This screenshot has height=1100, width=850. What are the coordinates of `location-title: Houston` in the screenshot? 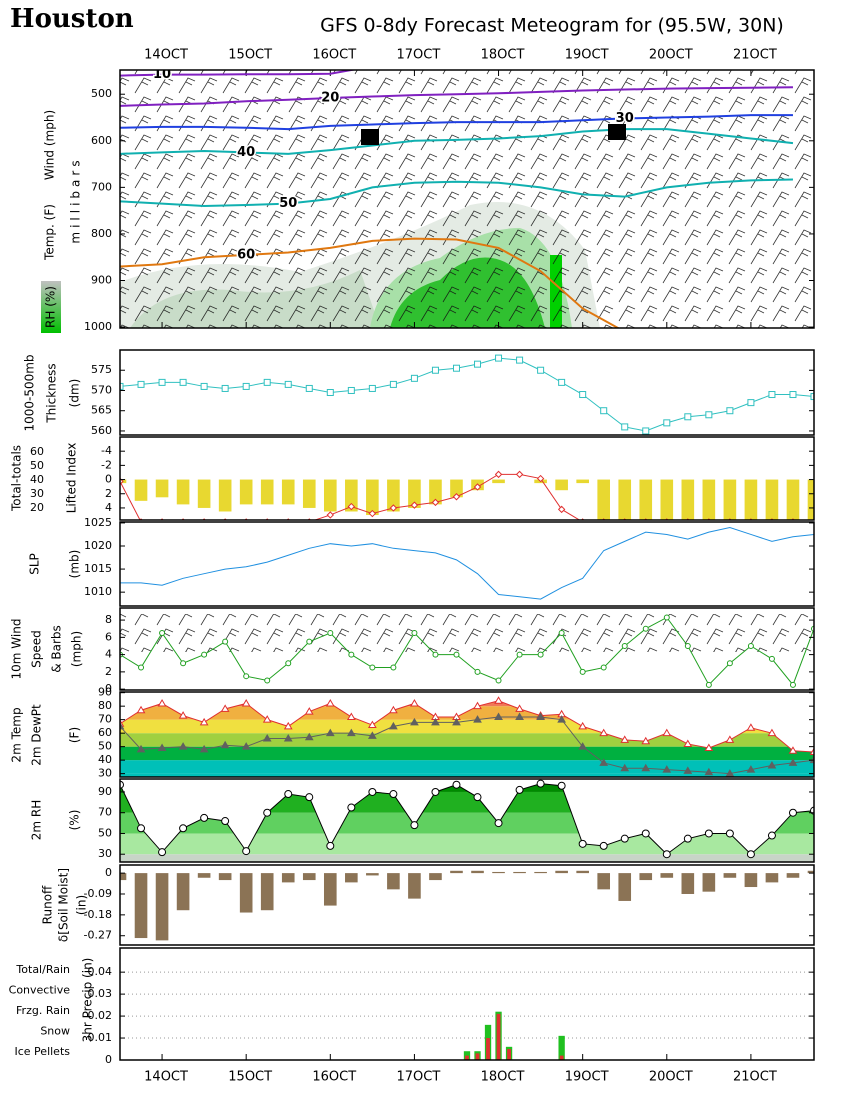 It's located at (72, 19).